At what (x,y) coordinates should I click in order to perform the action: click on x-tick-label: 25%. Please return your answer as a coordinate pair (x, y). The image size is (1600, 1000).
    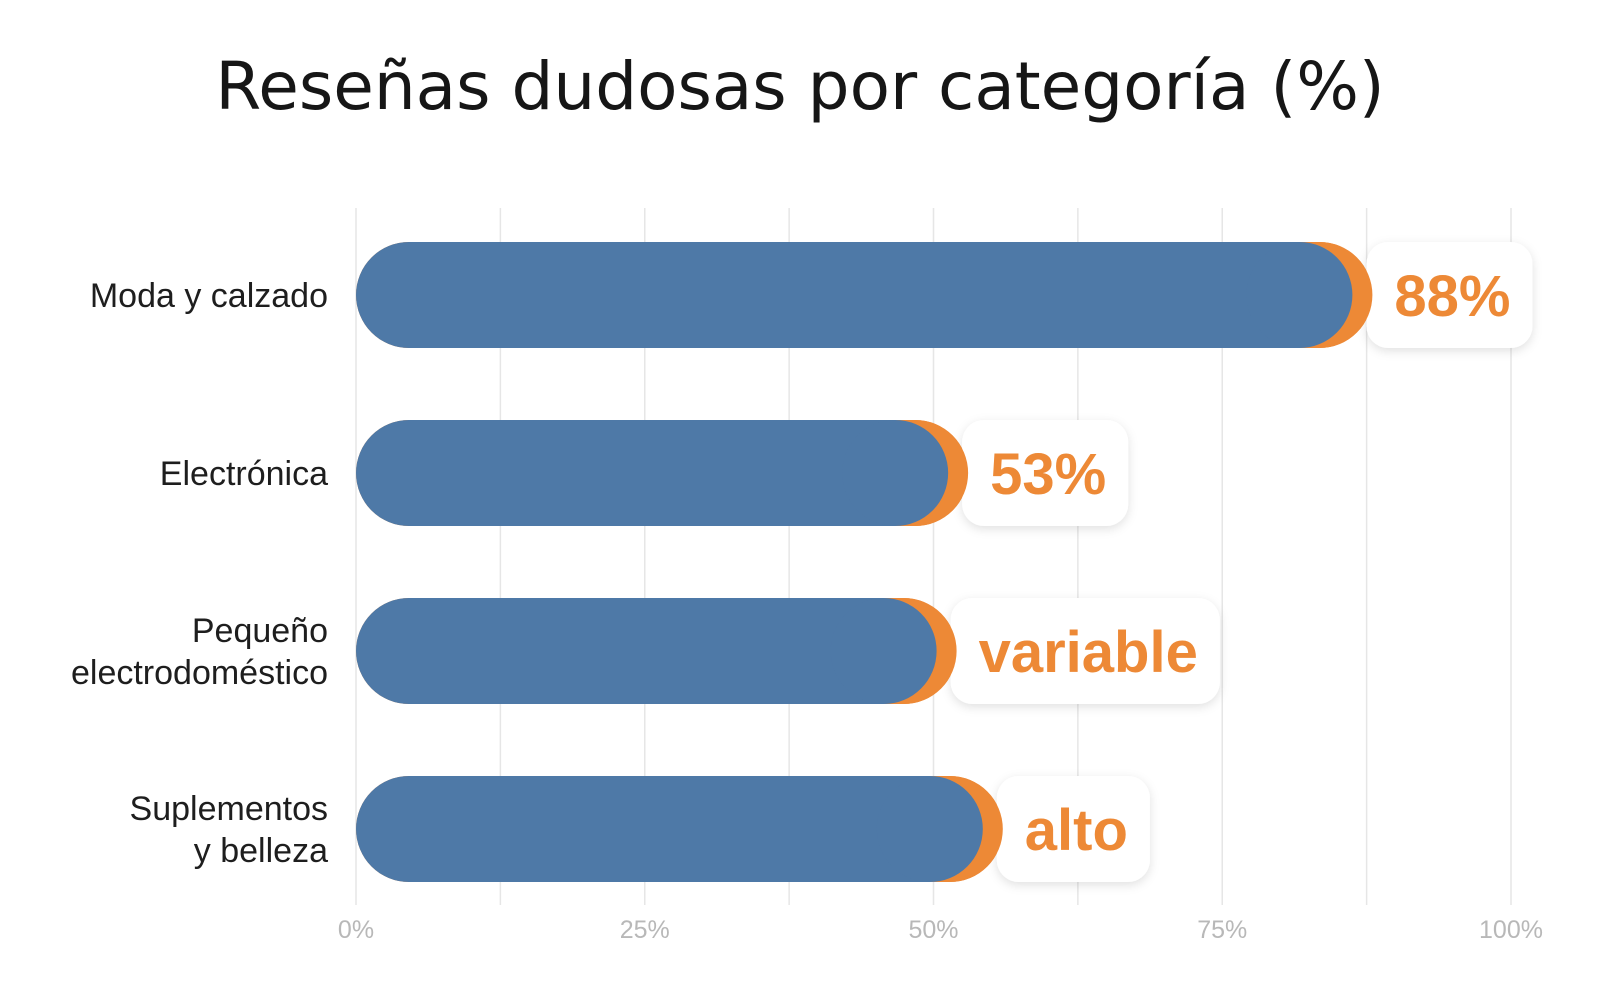
    Looking at the image, I should click on (645, 930).